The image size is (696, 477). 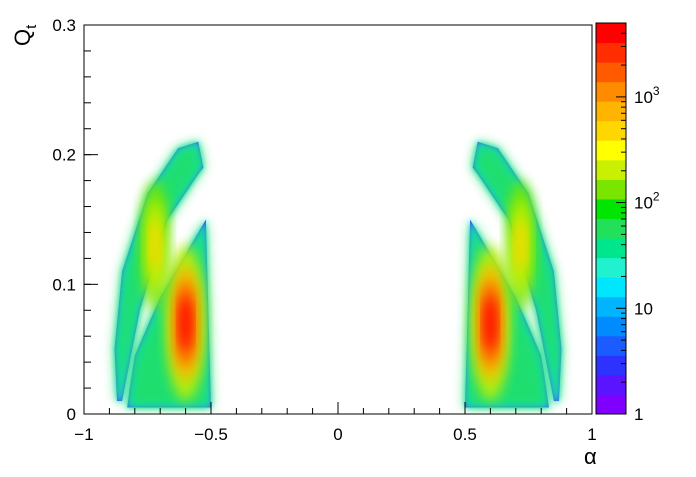 I want to click on x-tick-label: 0.5, so click(x=465, y=434).